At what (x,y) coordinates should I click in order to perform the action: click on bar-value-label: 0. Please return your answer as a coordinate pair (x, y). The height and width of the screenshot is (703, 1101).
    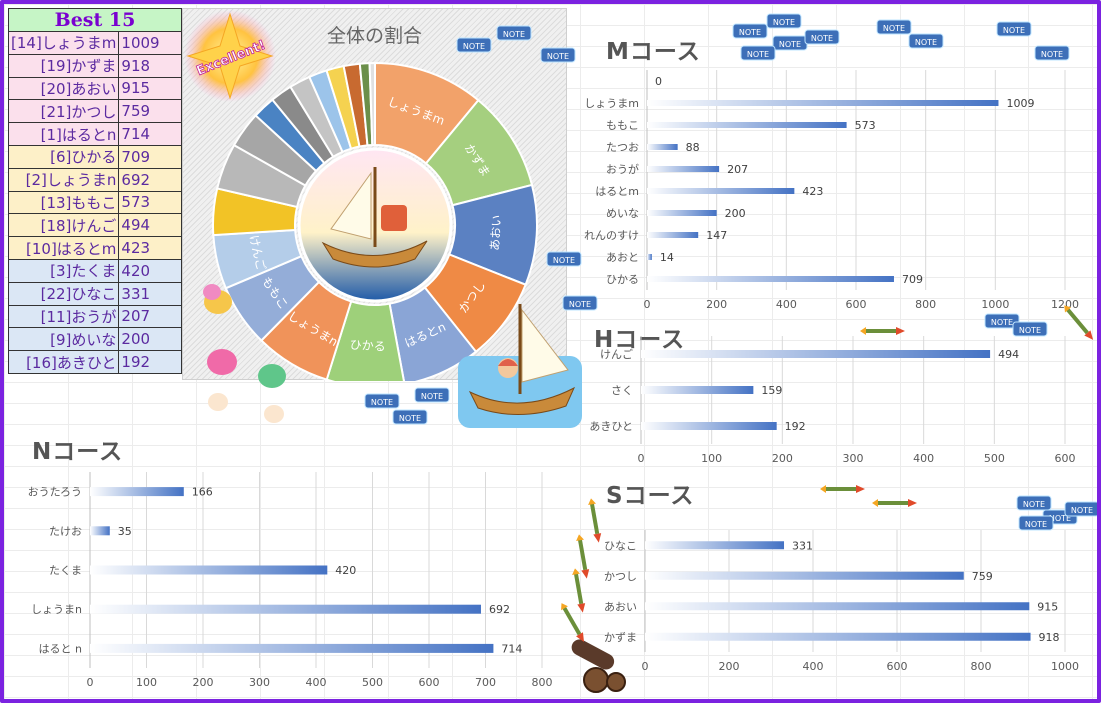
    Looking at the image, I should click on (658, 81).